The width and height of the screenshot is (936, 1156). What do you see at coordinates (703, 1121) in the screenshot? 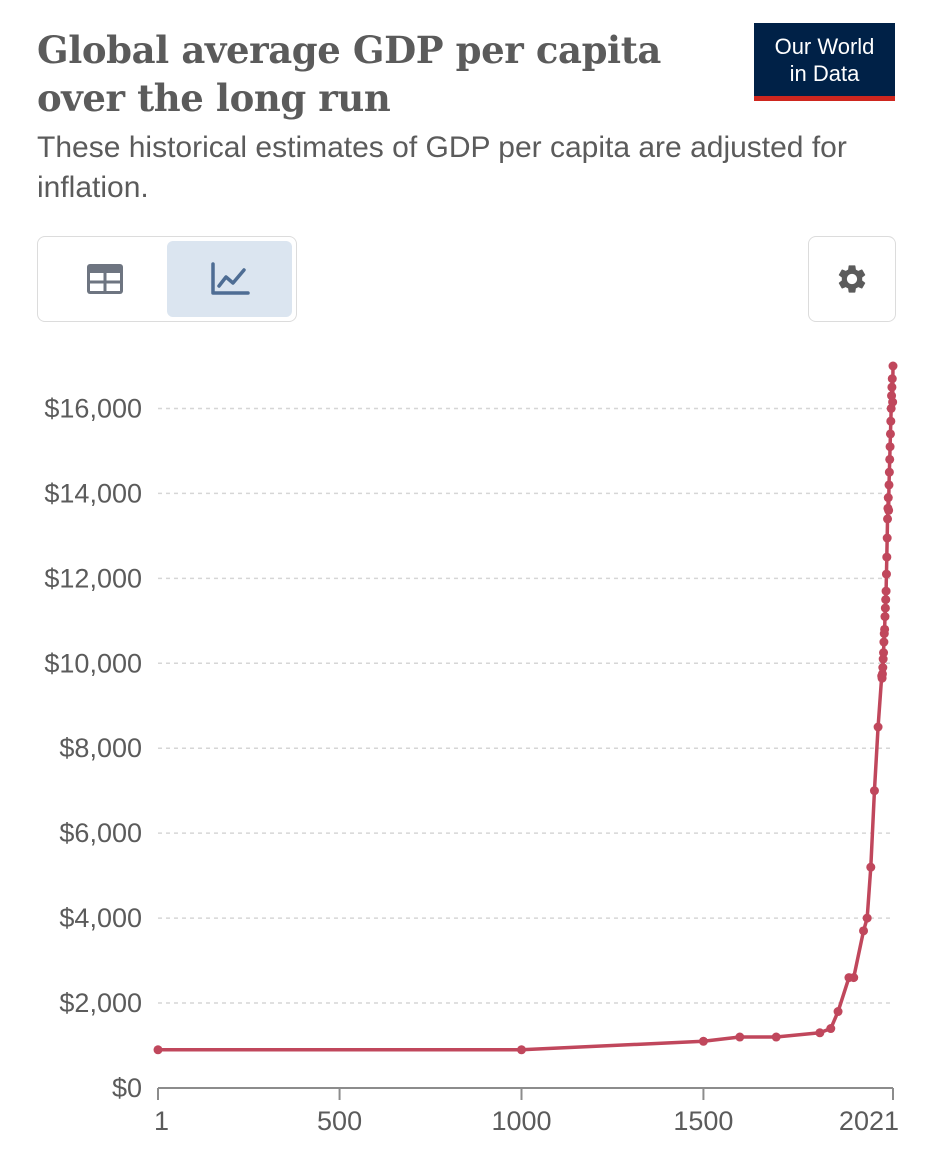
I see `x-tick-label: 1500` at bounding box center [703, 1121].